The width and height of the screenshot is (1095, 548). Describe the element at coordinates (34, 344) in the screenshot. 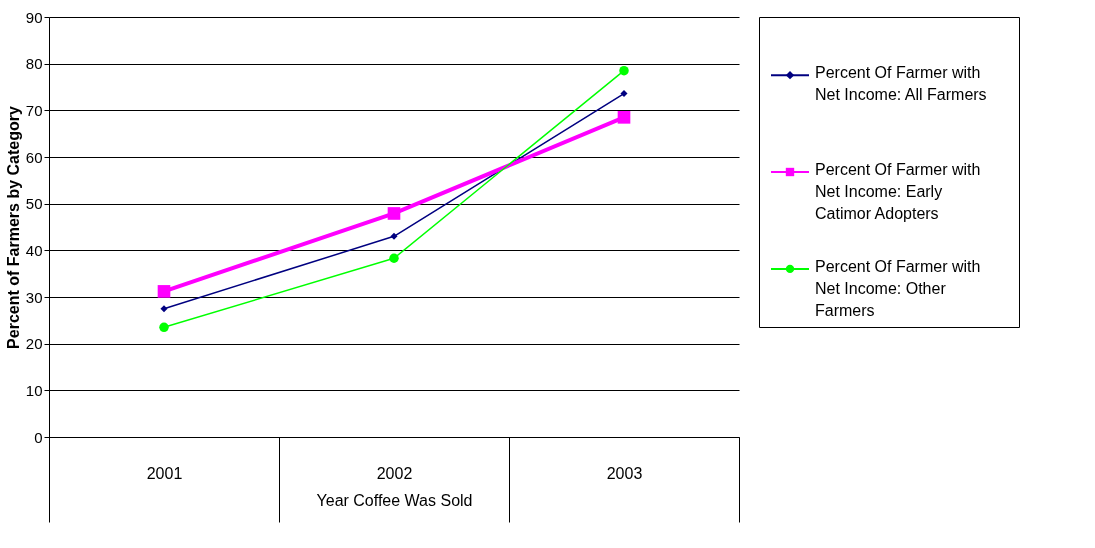

I see `y-tick-label: 20` at that location.